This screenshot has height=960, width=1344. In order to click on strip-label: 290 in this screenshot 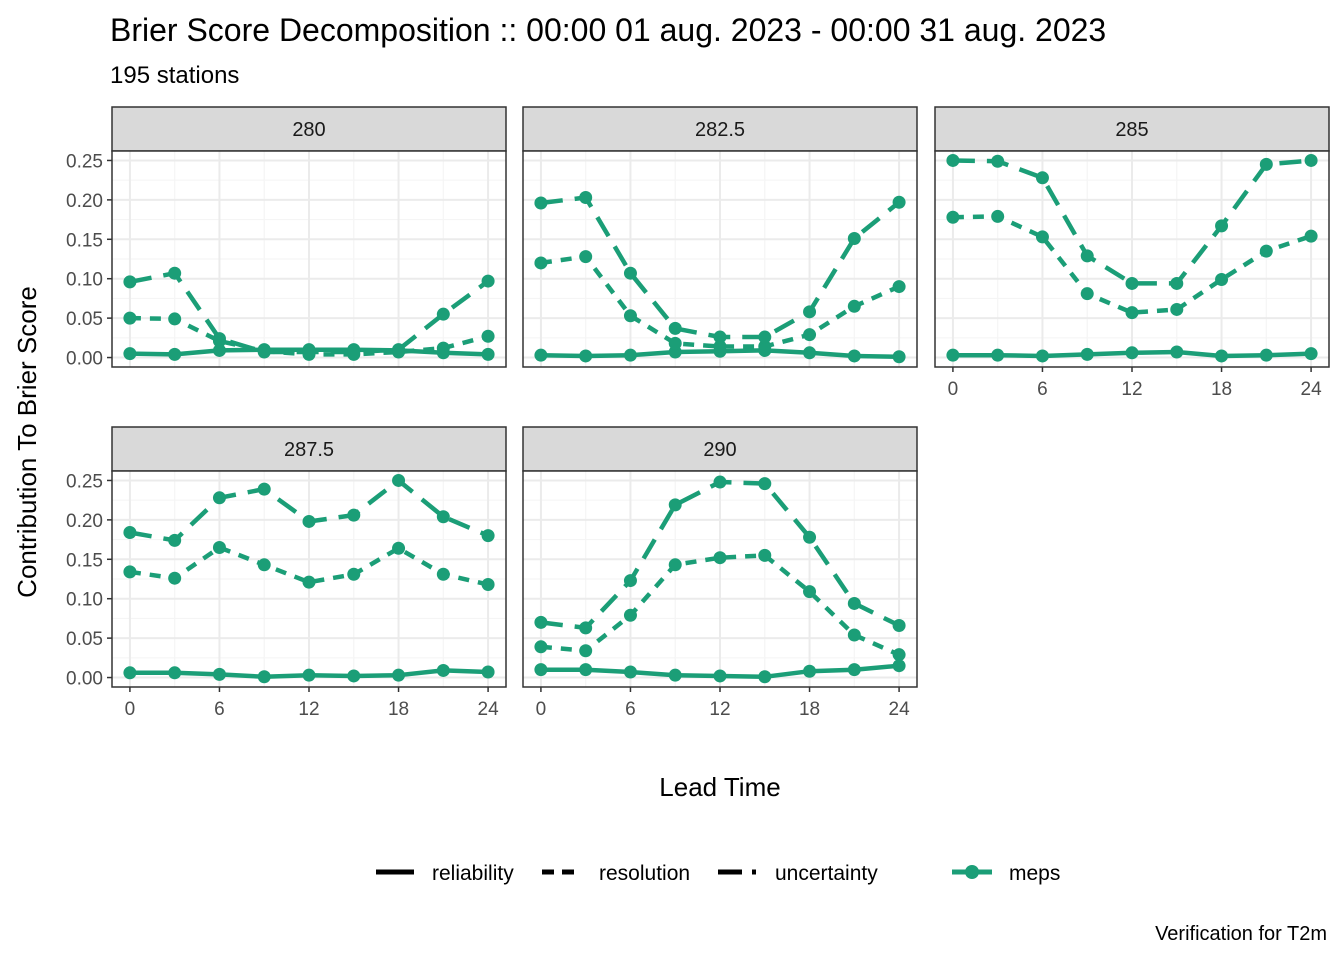, I will do `click(719, 450)`.